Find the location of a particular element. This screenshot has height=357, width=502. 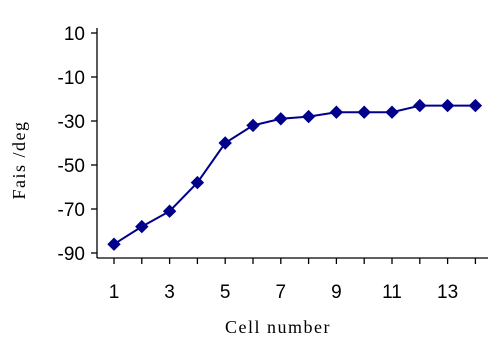

x-tick-label: 3 is located at coordinates (169, 292).